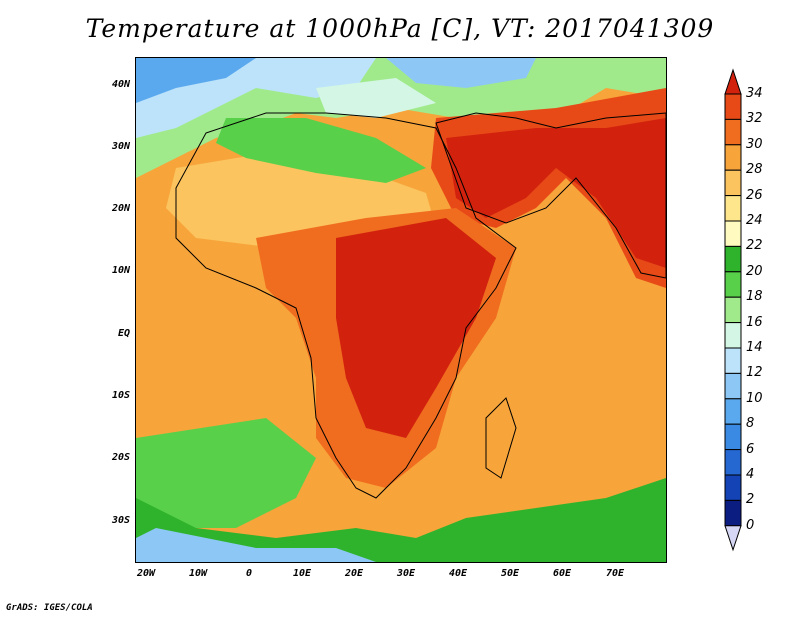  I want to click on colorbar-label: 4, so click(750, 474).